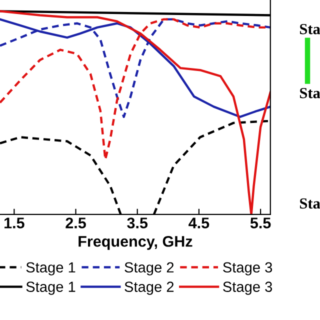 The width and height of the screenshot is (320, 320). Describe the element at coordinates (14, 223) in the screenshot. I see `x-tick-label: 1.5` at that location.